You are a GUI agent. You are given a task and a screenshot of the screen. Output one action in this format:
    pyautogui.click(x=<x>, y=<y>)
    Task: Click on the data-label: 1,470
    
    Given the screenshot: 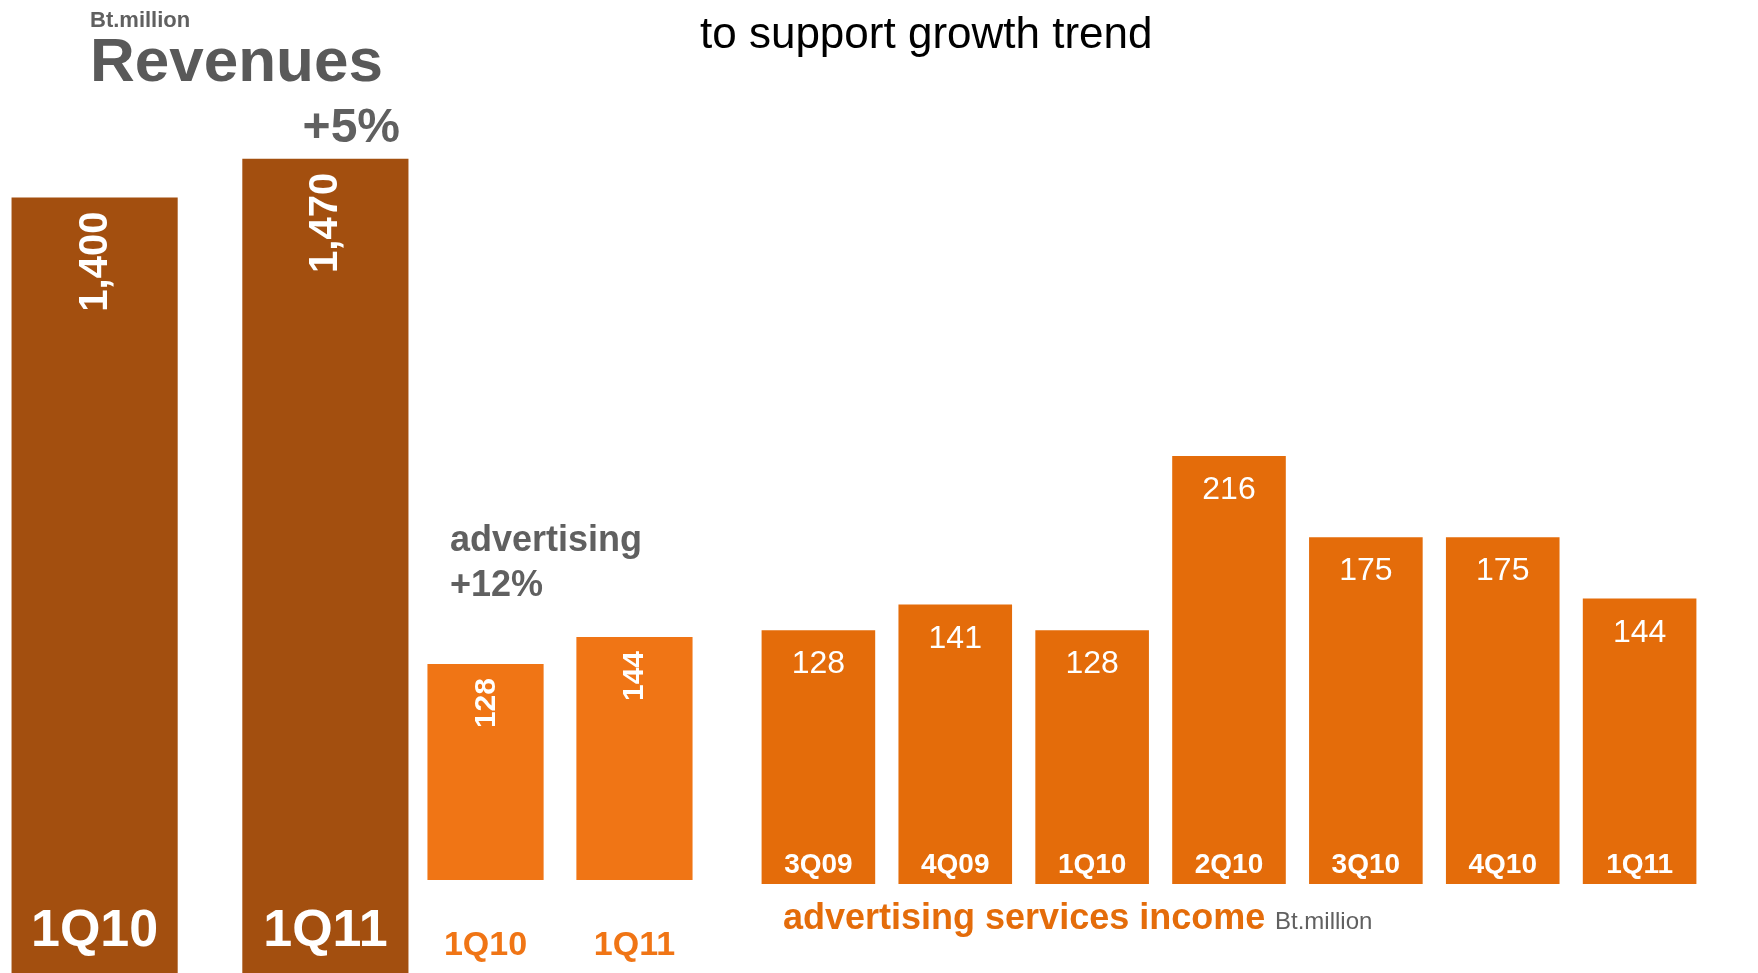 What is the action you would take?
    pyautogui.click(x=323, y=222)
    